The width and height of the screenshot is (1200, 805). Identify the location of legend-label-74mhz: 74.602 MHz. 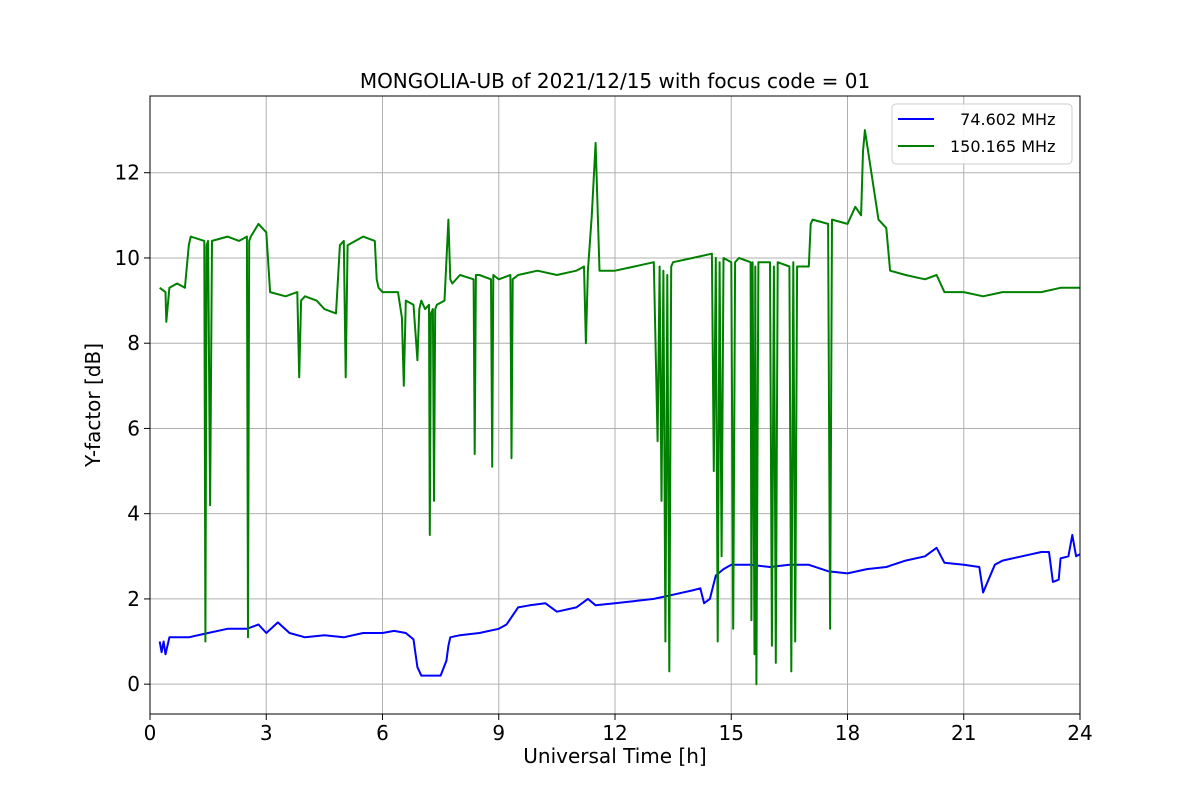
(1002, 119).